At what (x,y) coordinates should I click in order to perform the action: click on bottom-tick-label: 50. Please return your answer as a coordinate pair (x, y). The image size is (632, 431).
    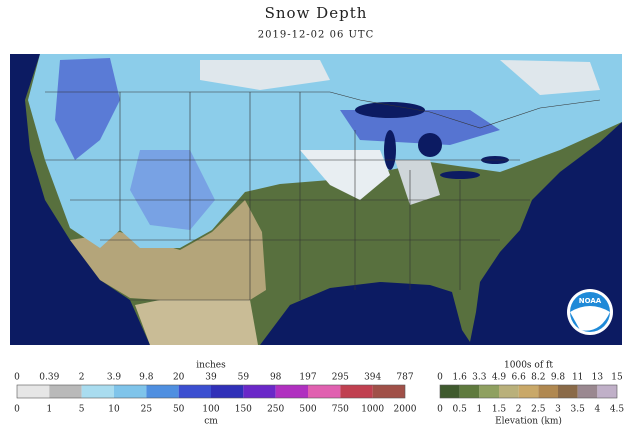
    Looking at the image, I should click on (179, 410).